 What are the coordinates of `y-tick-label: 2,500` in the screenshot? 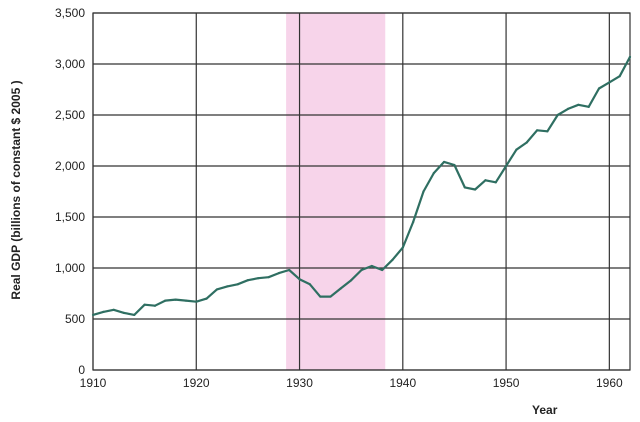 It's located at (70, 115).